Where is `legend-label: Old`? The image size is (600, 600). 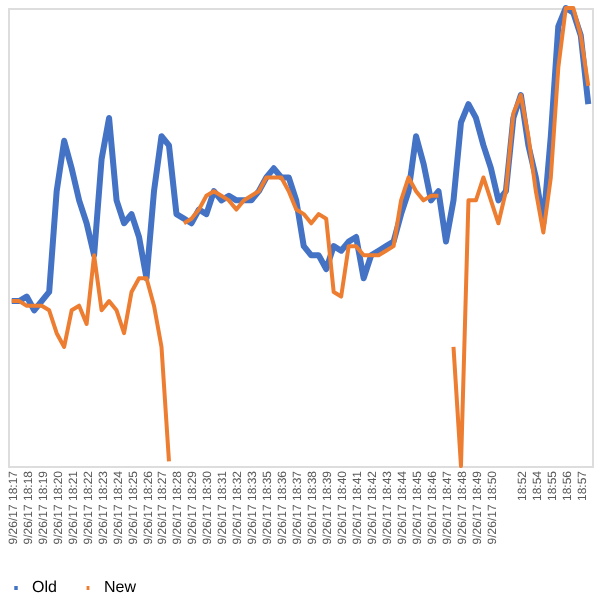 legend-label: Old is located at coordinates (44, 587).